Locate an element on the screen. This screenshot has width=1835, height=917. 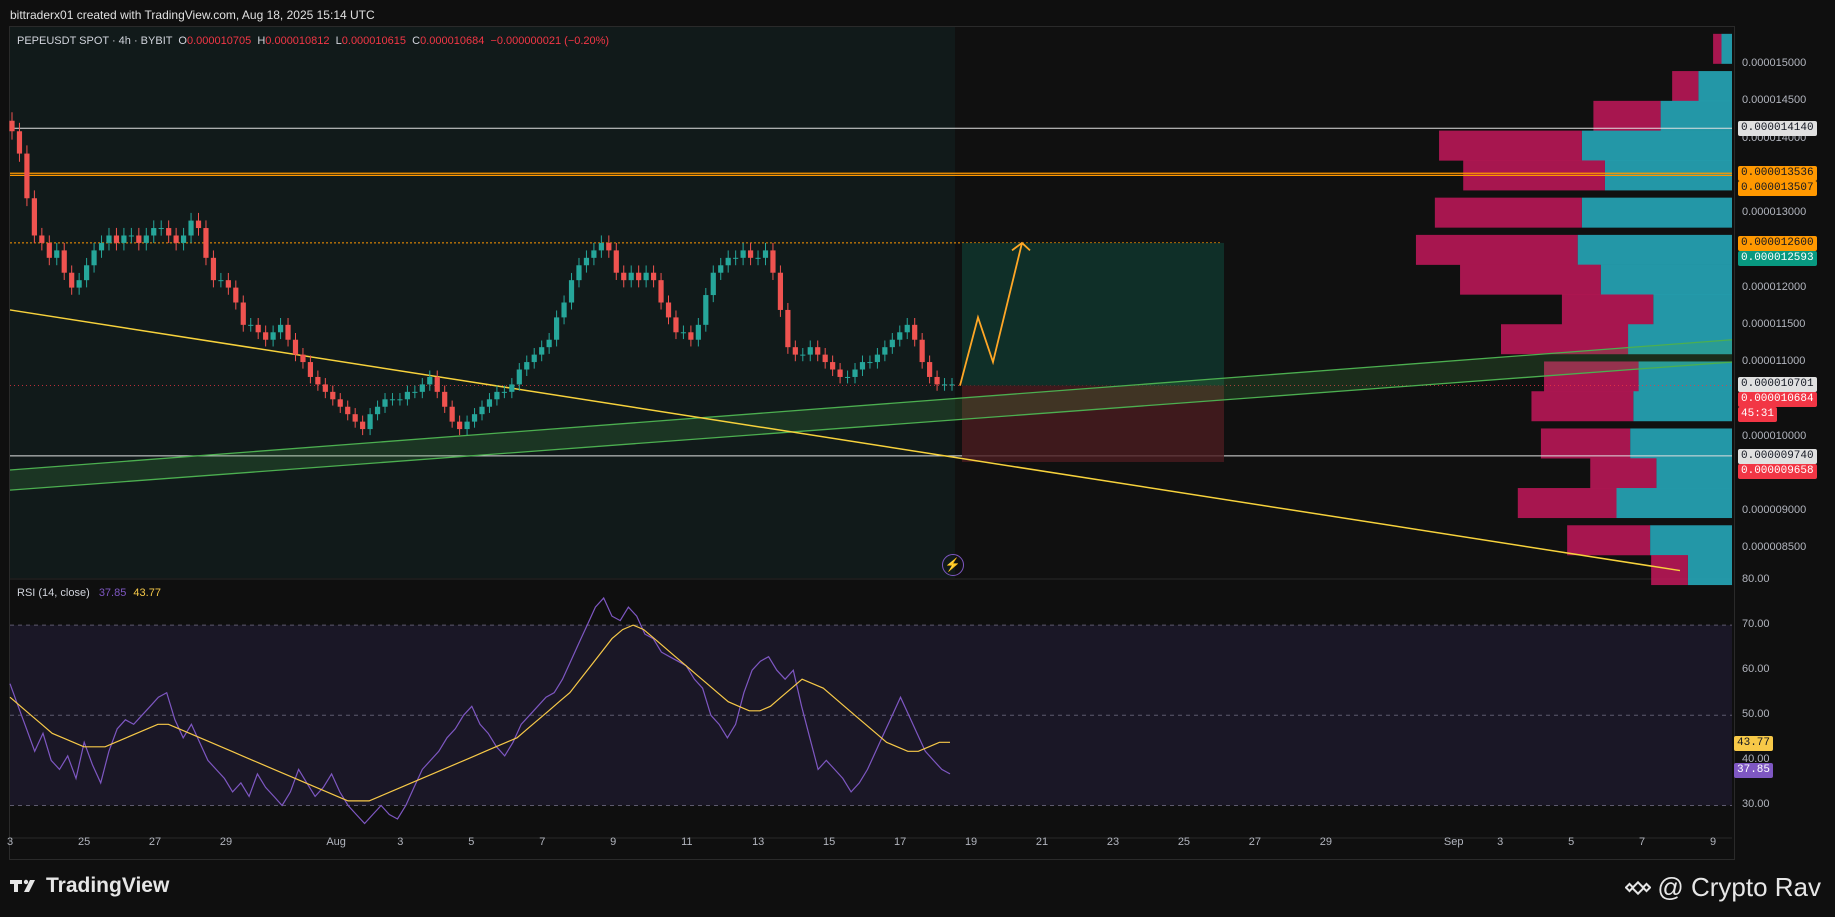
watermark: @ Crypto Rav is located at coordinates (1723, 887).